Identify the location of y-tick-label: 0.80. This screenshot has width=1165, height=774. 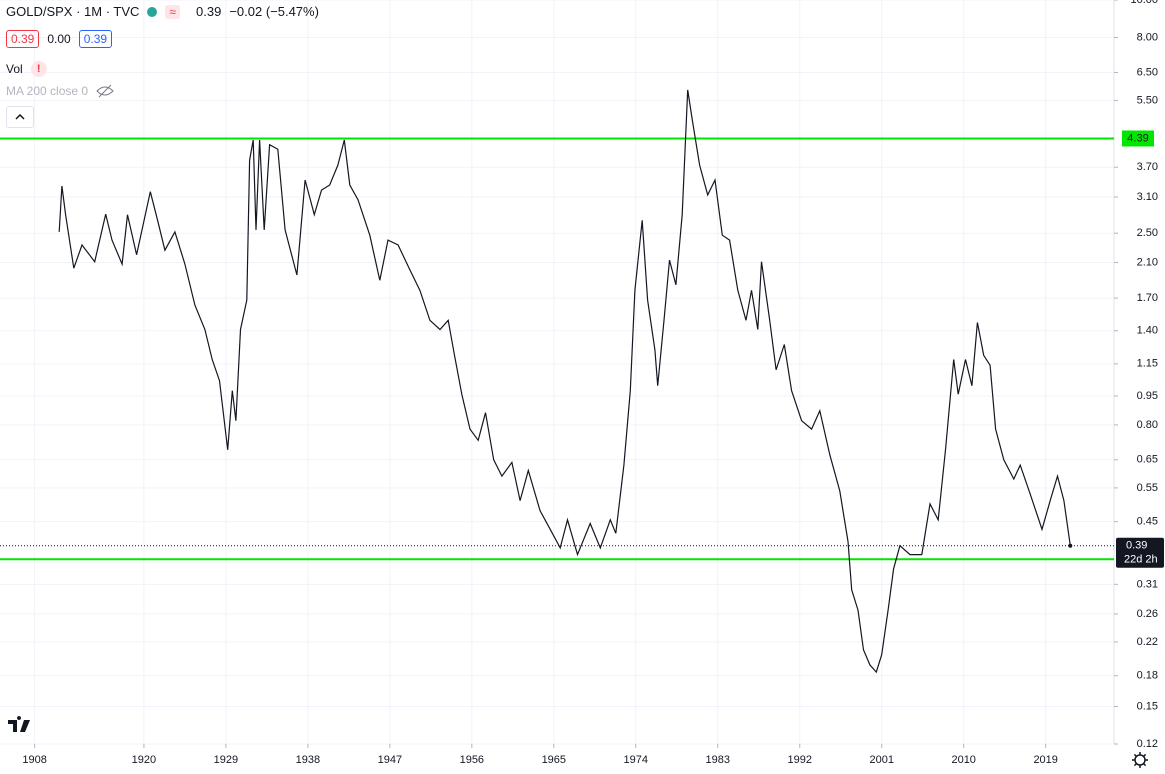
(1147, 425).